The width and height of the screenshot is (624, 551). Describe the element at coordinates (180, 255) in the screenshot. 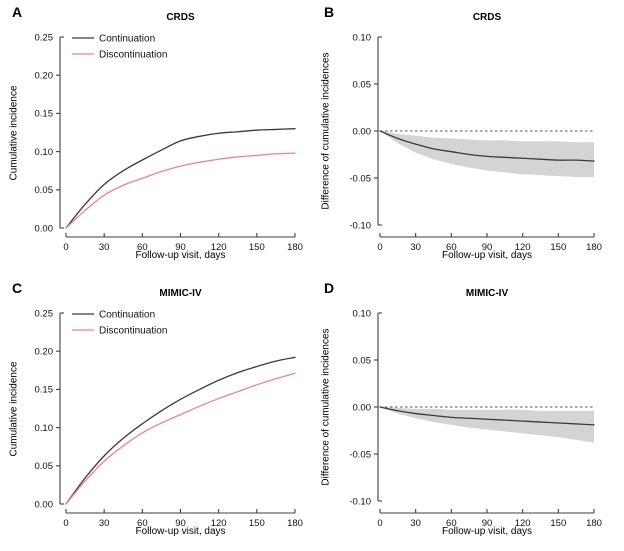

I see `panel-a-x-axis-label: Follow-up visit, days` at that location.